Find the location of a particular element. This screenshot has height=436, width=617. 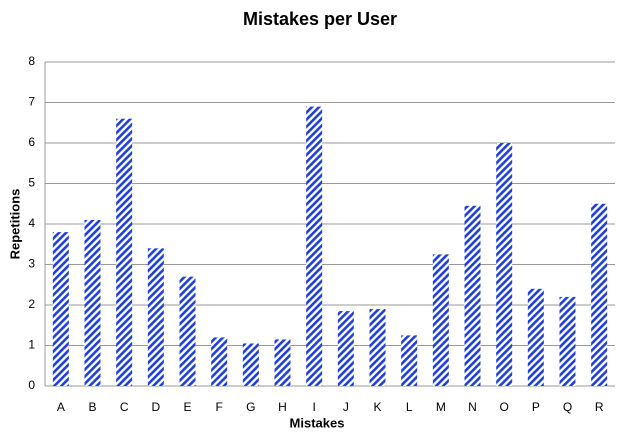

y-axis-title: Repetitions is located at coordinates (14, 224).